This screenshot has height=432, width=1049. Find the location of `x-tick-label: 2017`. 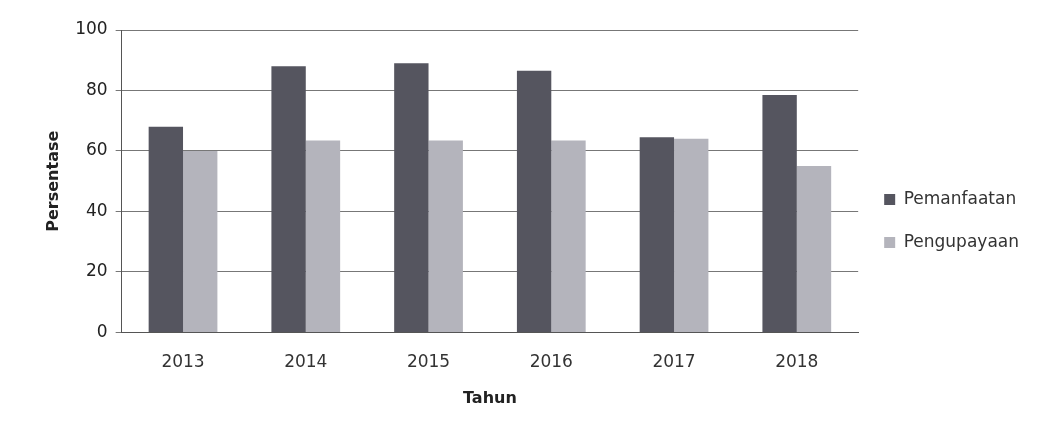

x-tick-label: 2017 is located at coordinates (674, 361).